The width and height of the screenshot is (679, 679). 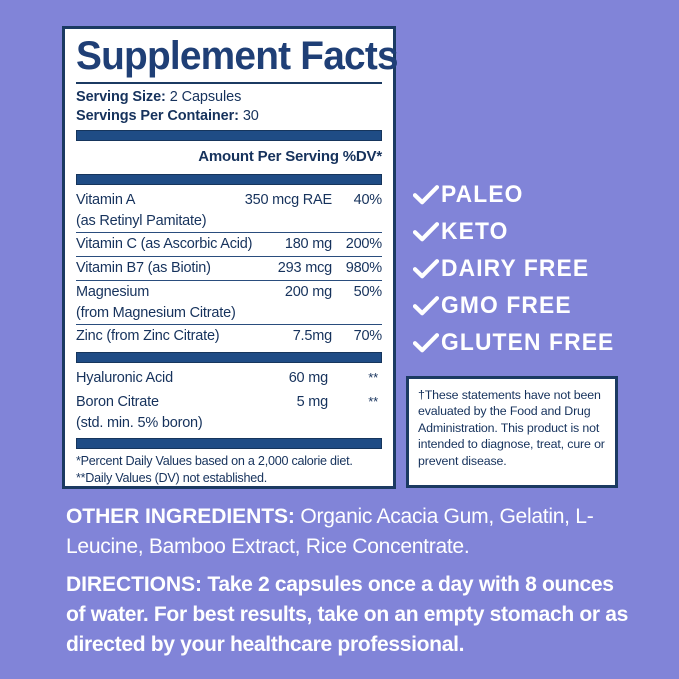 I want to click on nutrient-amount: 180 mg, so click(x=308, y=243).